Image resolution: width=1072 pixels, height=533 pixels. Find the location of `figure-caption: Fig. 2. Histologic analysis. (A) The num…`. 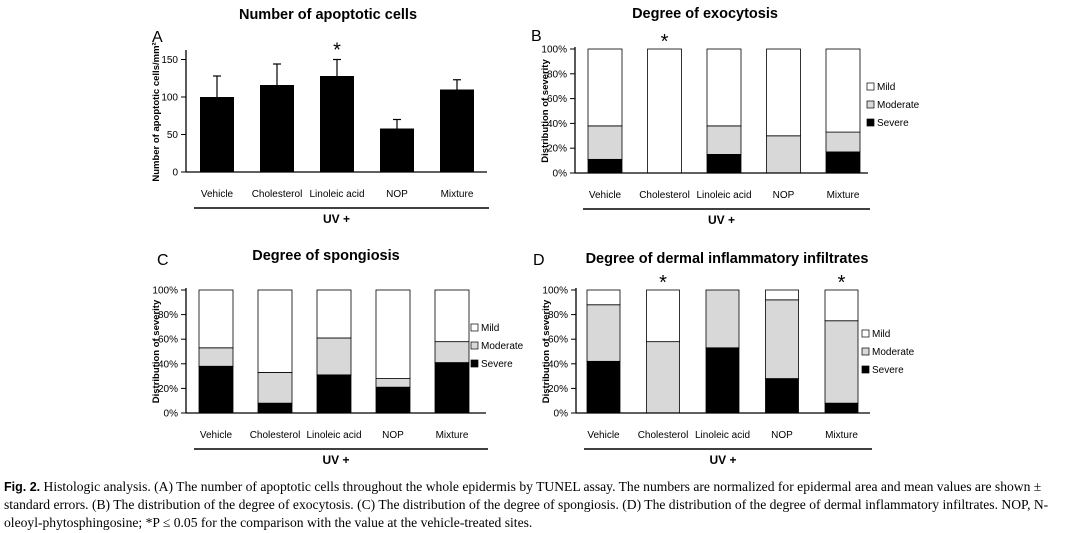

figure-caption: Fig. 2. Histologic analysis. (A) The num… is located at coordinates (536, 505).